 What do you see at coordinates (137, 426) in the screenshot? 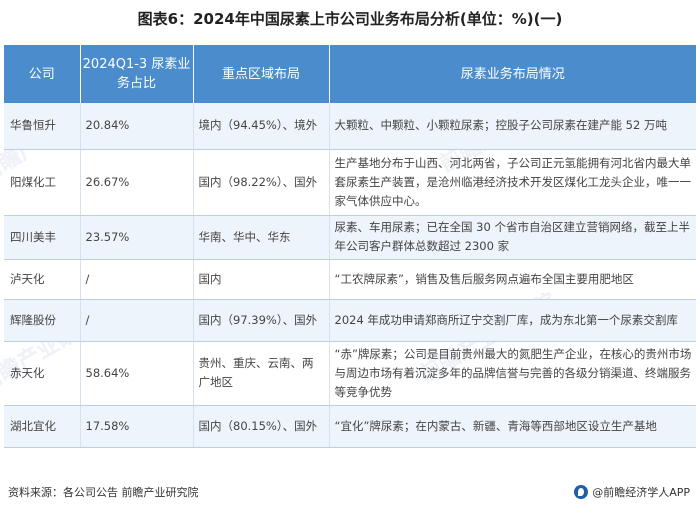
I see `cell-share: 17.58%` at bounding box center [137, 426].